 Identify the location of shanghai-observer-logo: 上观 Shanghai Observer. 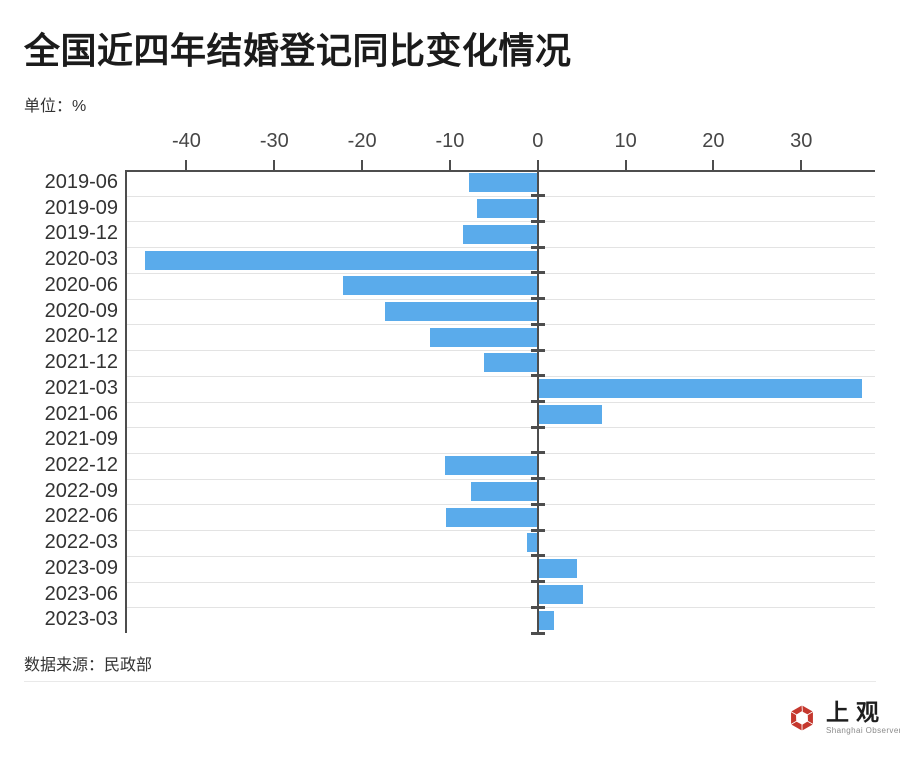
(843, 718).